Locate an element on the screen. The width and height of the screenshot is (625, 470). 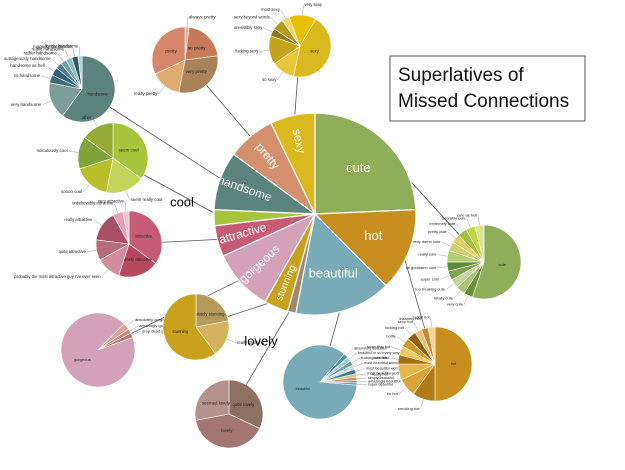
leader-hot-smoking-hot is located at coordinates (422, 404).